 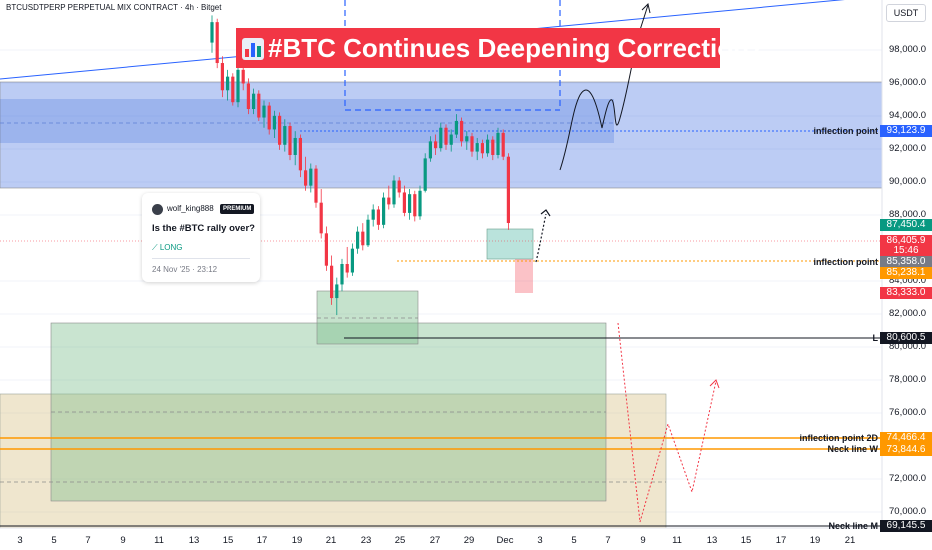 I want to click on author-username: wolf_king888, so click(x=190, y=208).